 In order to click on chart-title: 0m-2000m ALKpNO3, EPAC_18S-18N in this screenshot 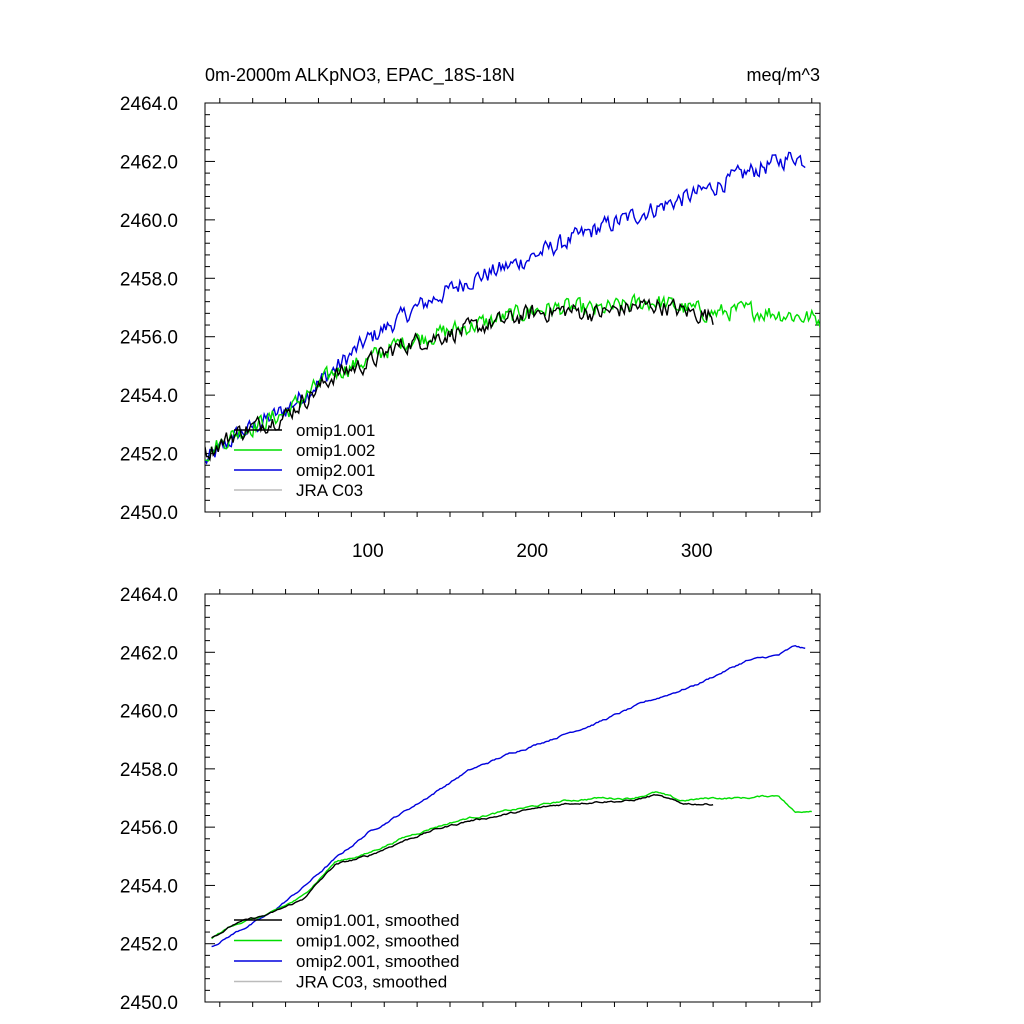, I will do `click(360, 75)`.